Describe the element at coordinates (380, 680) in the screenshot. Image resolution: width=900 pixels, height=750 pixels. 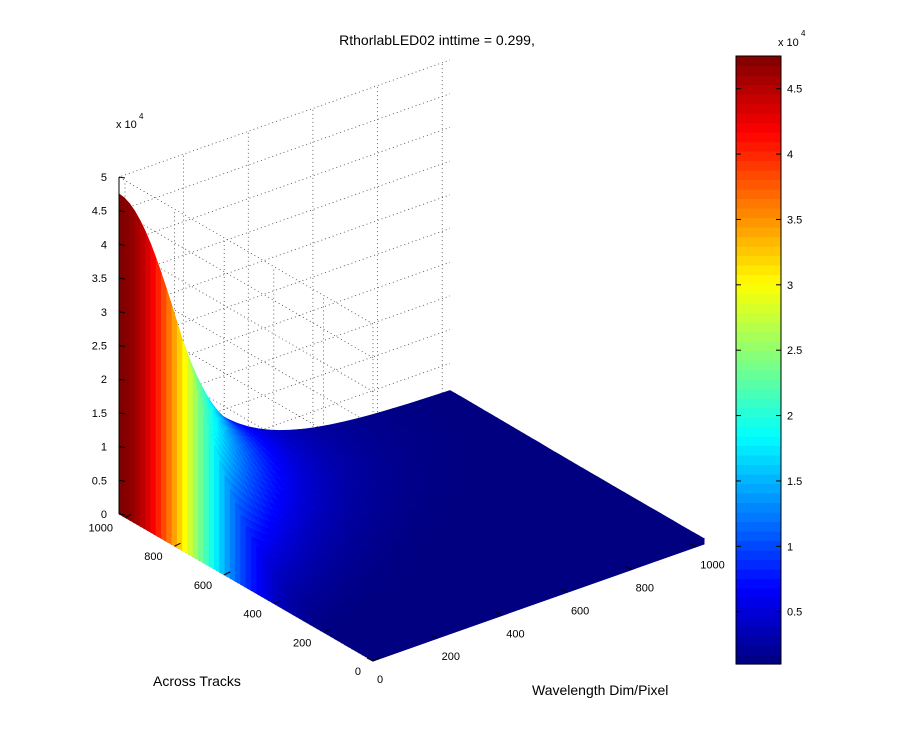
I see `x-tick-label: 0` at that location.